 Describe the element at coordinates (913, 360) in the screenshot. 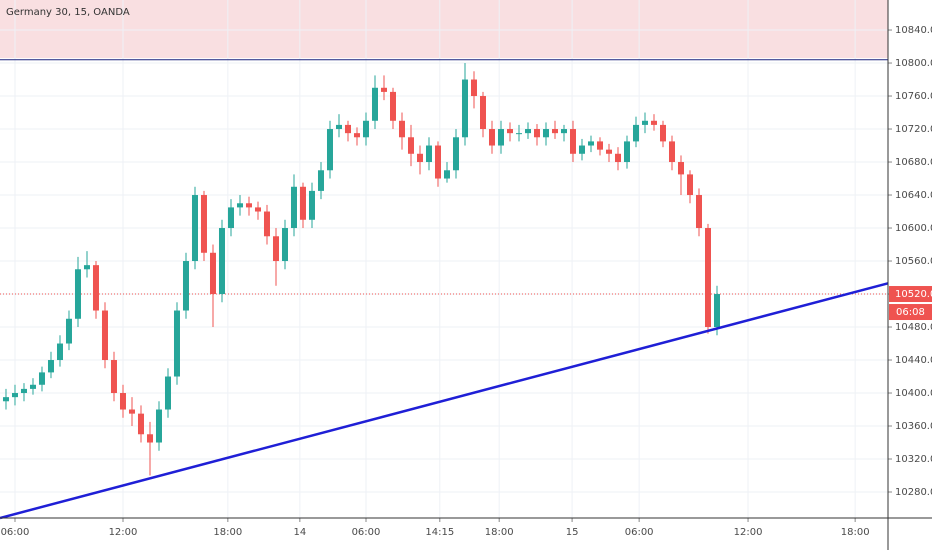

I see `y-tick-label: 10440.0` at that location.